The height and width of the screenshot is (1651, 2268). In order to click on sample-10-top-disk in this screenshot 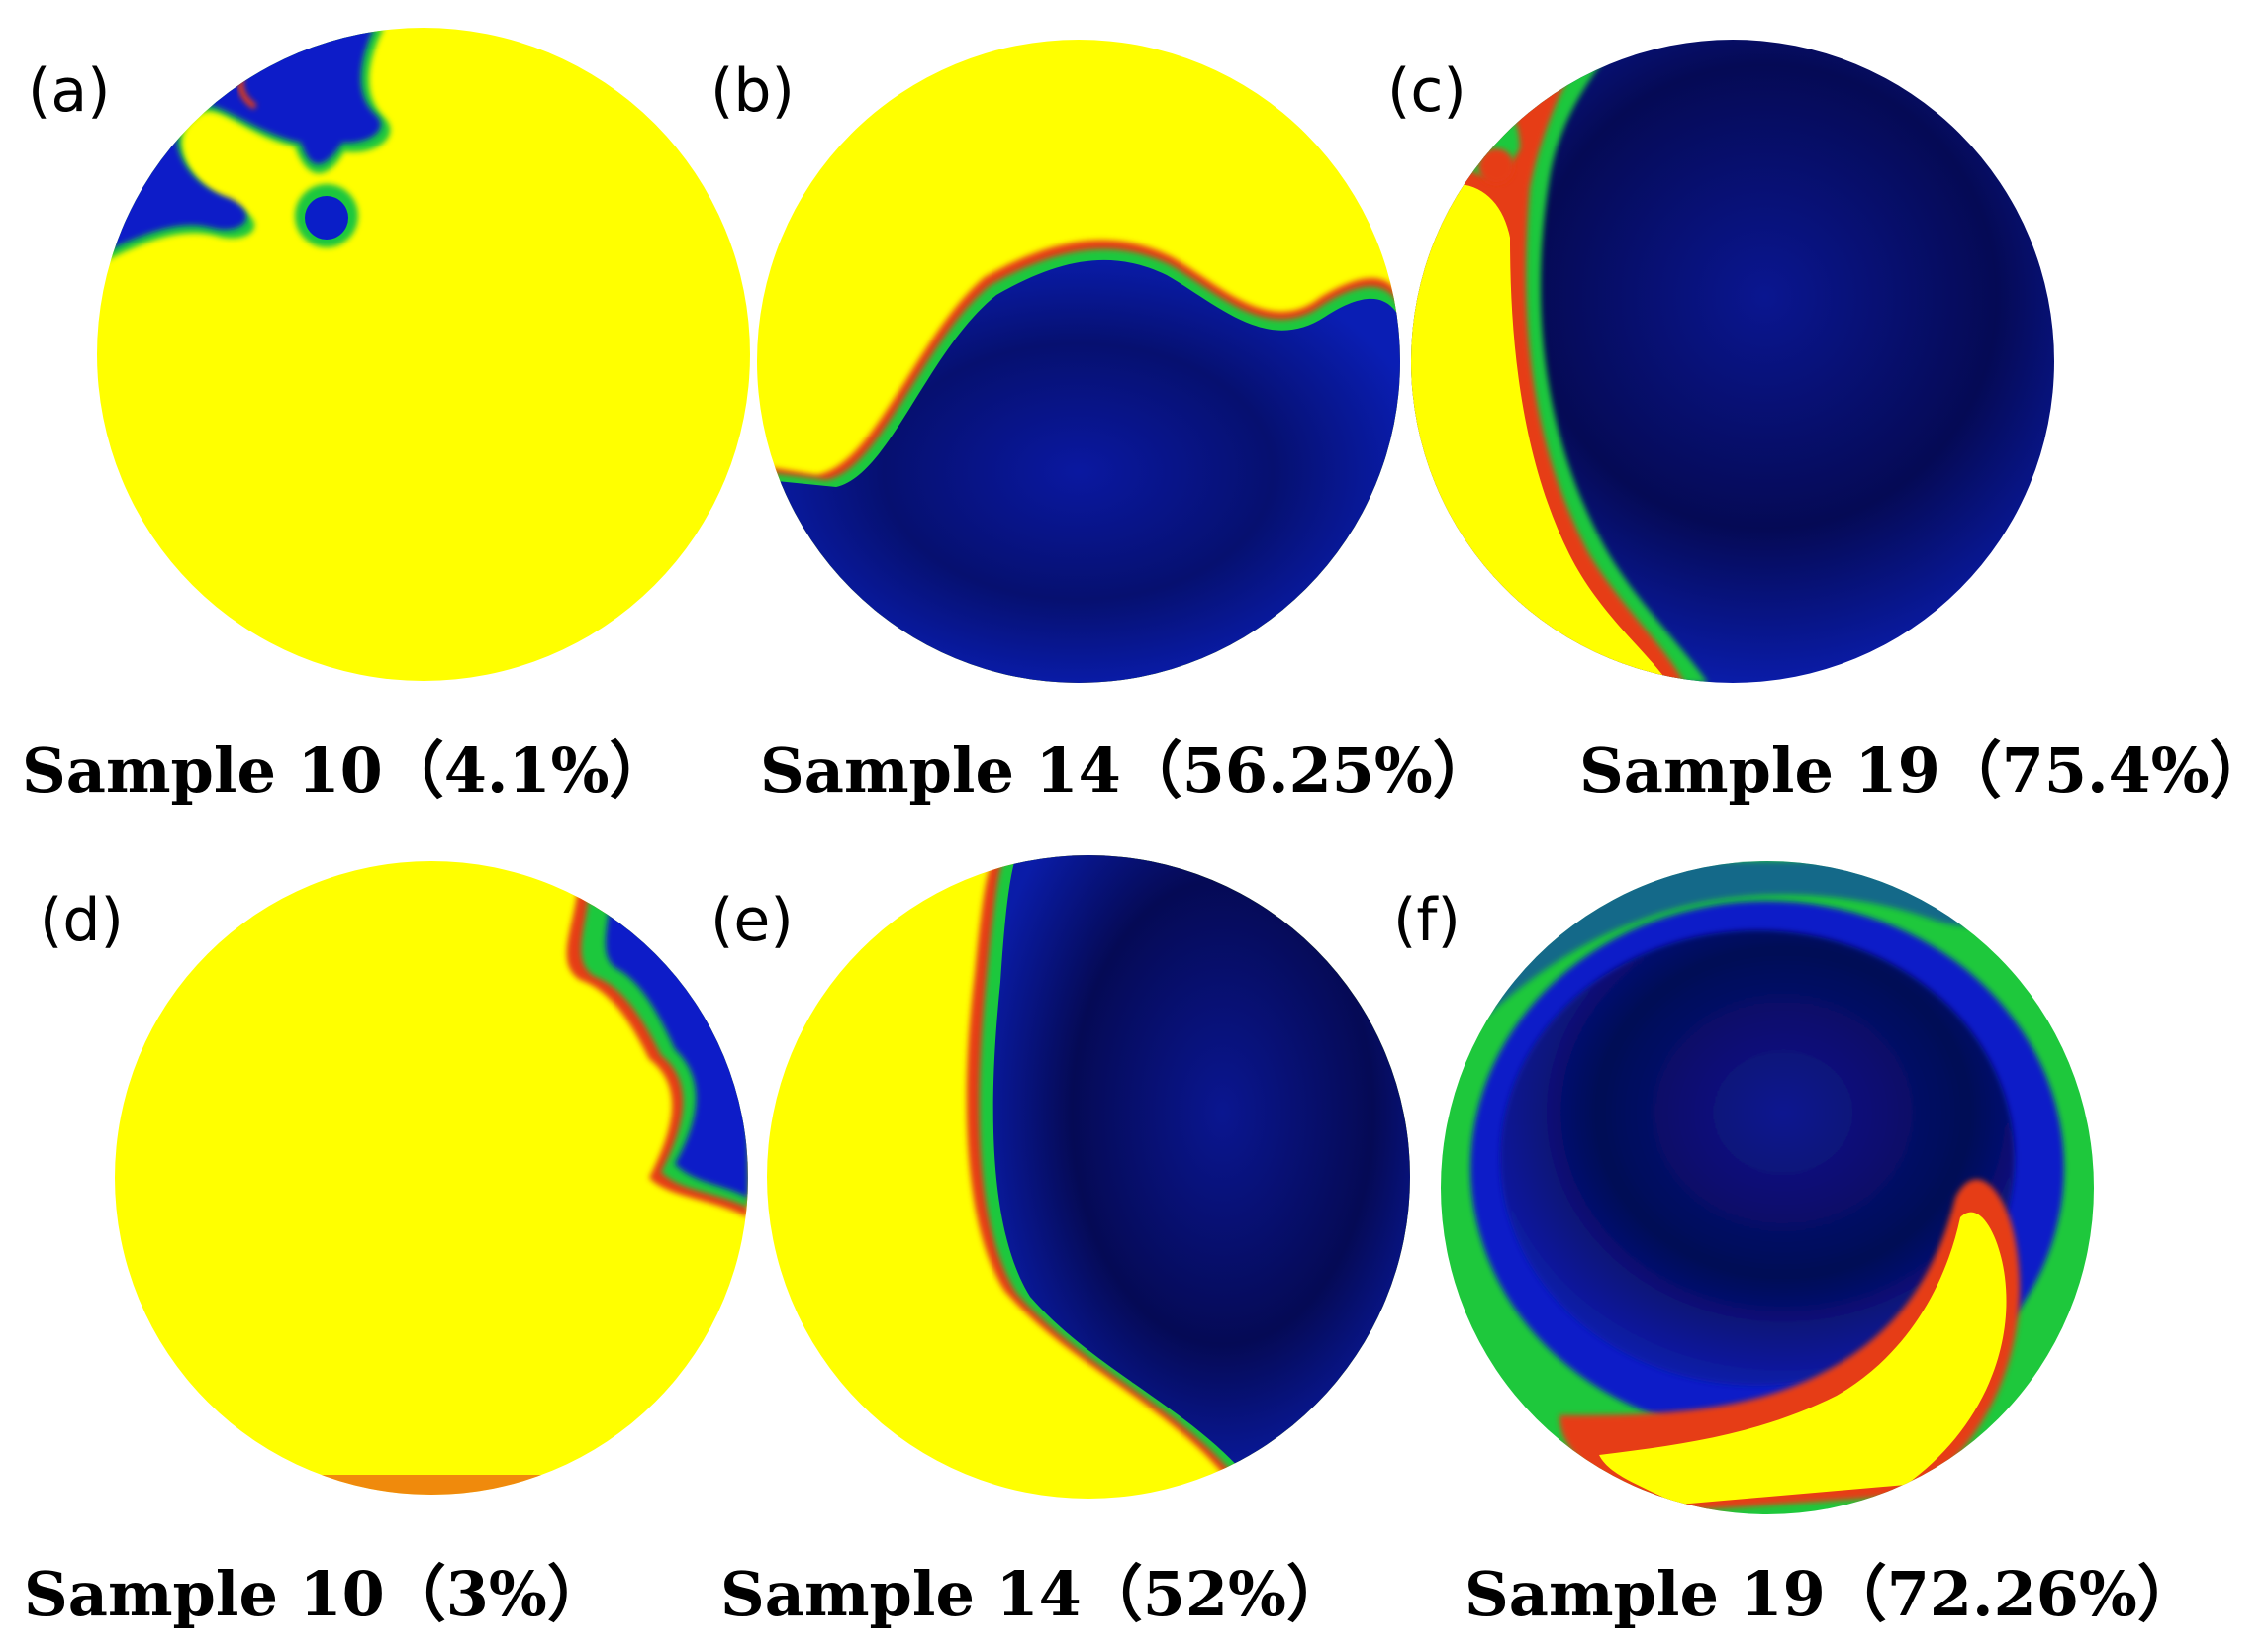, I will do `click(424, 354)`.